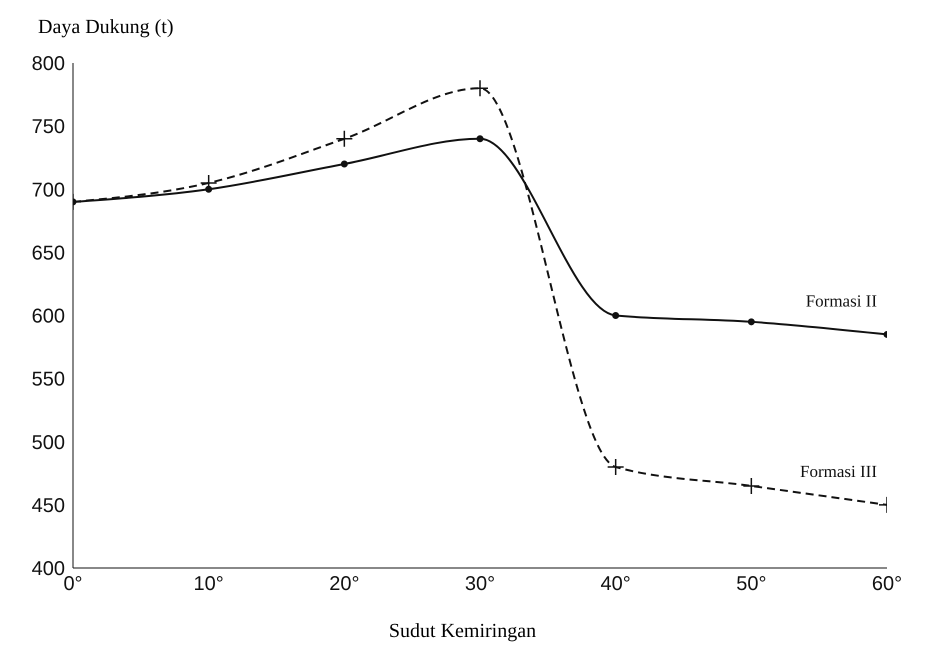 This screenshot has height=665, width=925. What do you see at coordinates (751, 584) in the screenshot?
I see `x-tick-label: 50°` at bounding box center [751, 584].